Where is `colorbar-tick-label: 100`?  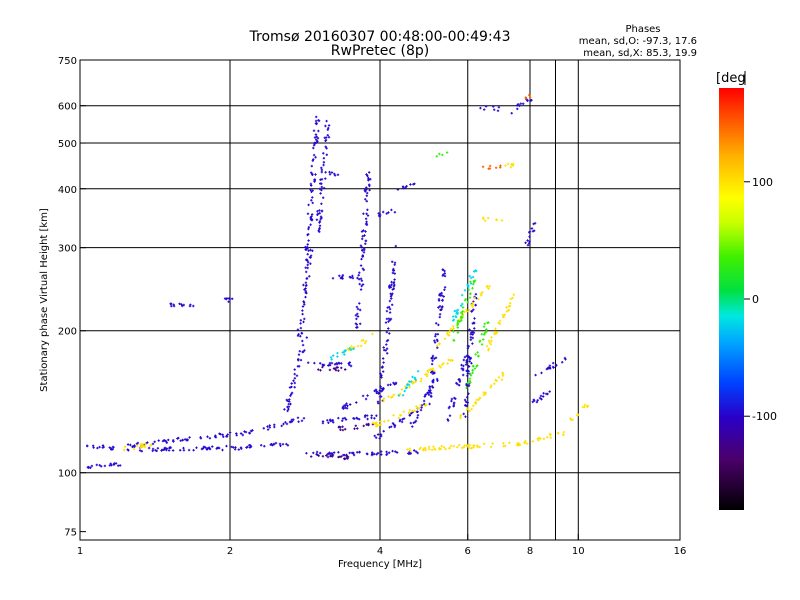
colorbar-tick-label: 100 is located at coordinates (762, 182).